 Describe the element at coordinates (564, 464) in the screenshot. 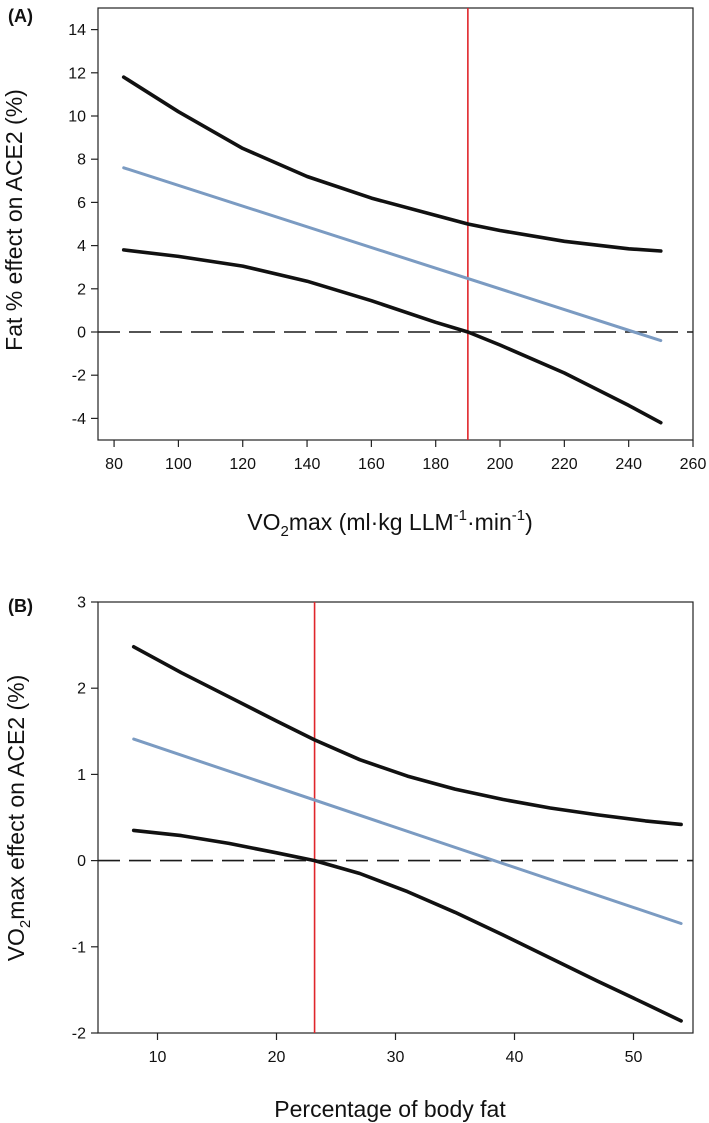

I see `panel-a-x-tick-label: 220` at that location.